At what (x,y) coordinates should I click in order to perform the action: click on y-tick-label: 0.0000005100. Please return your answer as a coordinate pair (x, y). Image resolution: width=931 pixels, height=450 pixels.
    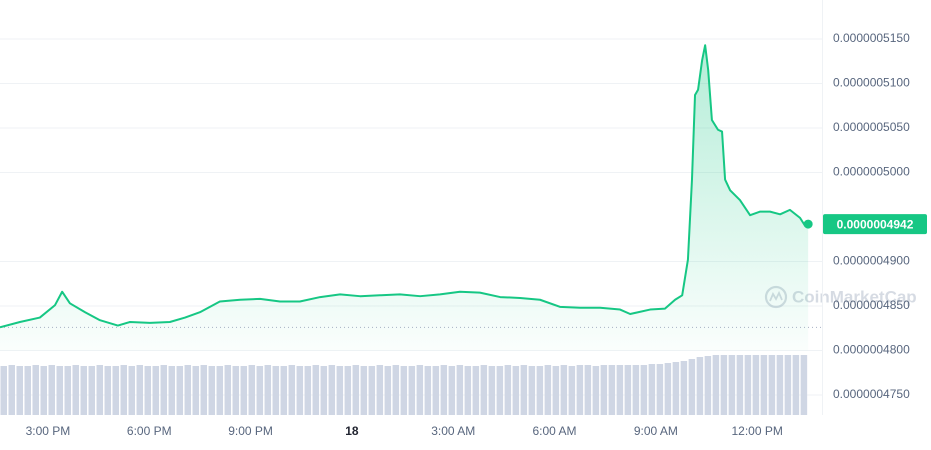
    Looking at the image, I should click on (871, 83).